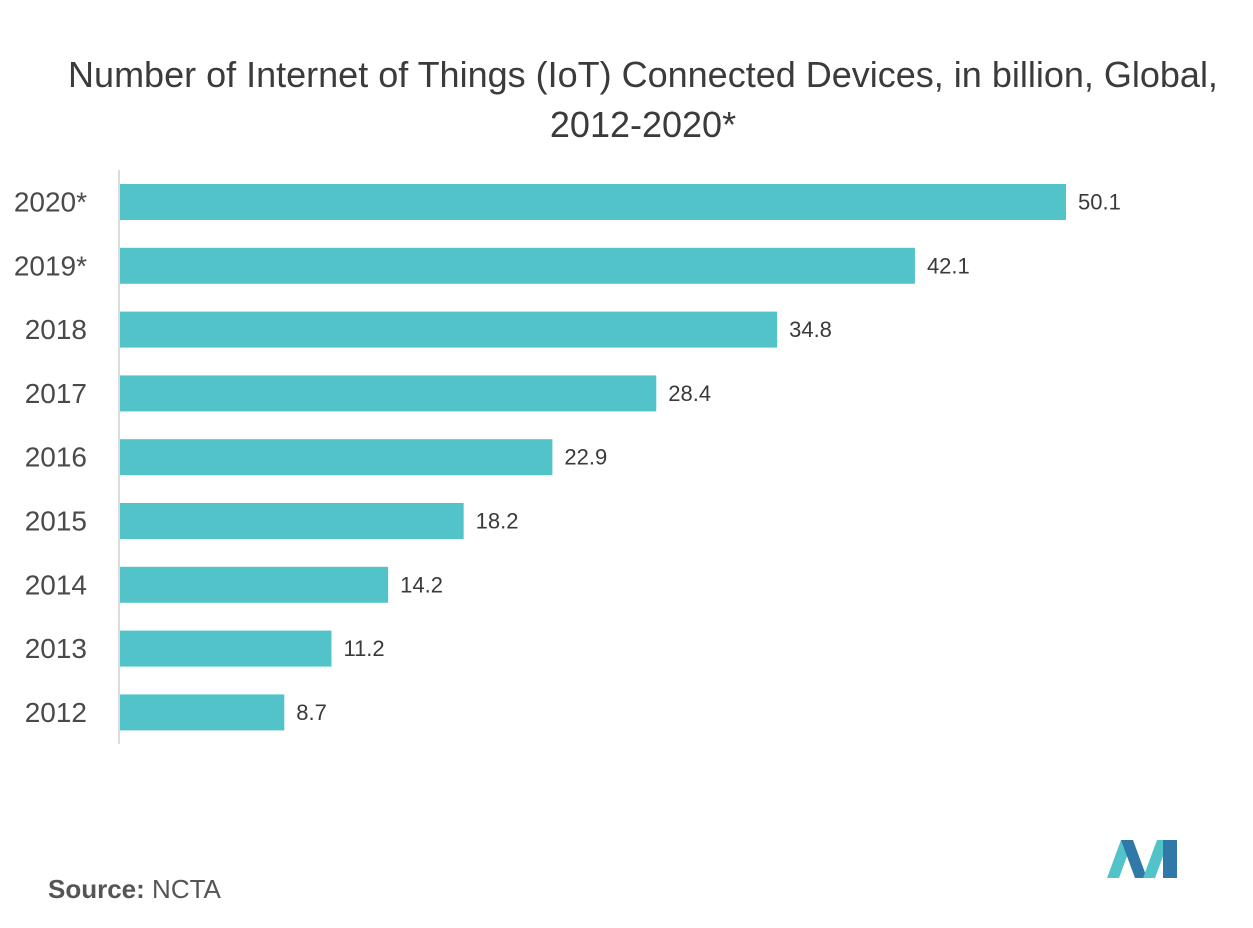 The width and height of the screenshot is (1253, 928). Describe the element at coordinates (517, 265) in the screenshot. I see `bar-2019-projected` at that location.